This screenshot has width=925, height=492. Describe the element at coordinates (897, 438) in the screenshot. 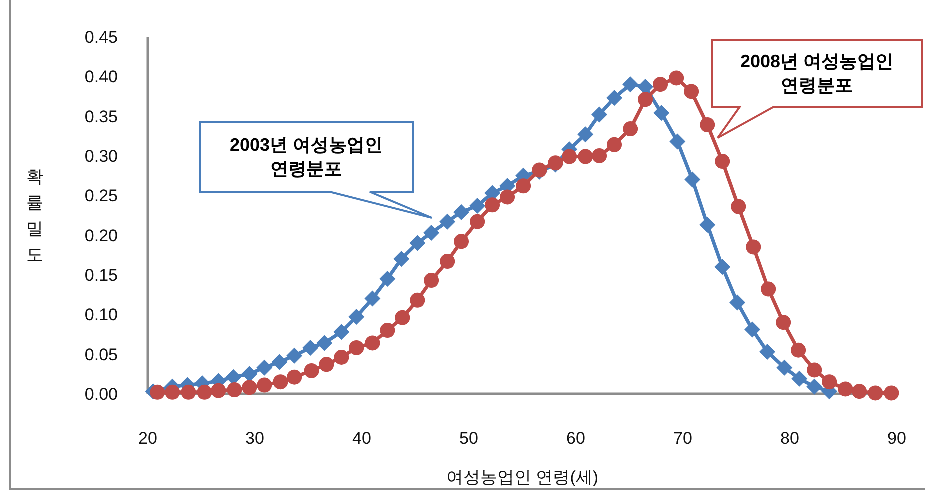

I see `x-tick-label: 90` at that location.